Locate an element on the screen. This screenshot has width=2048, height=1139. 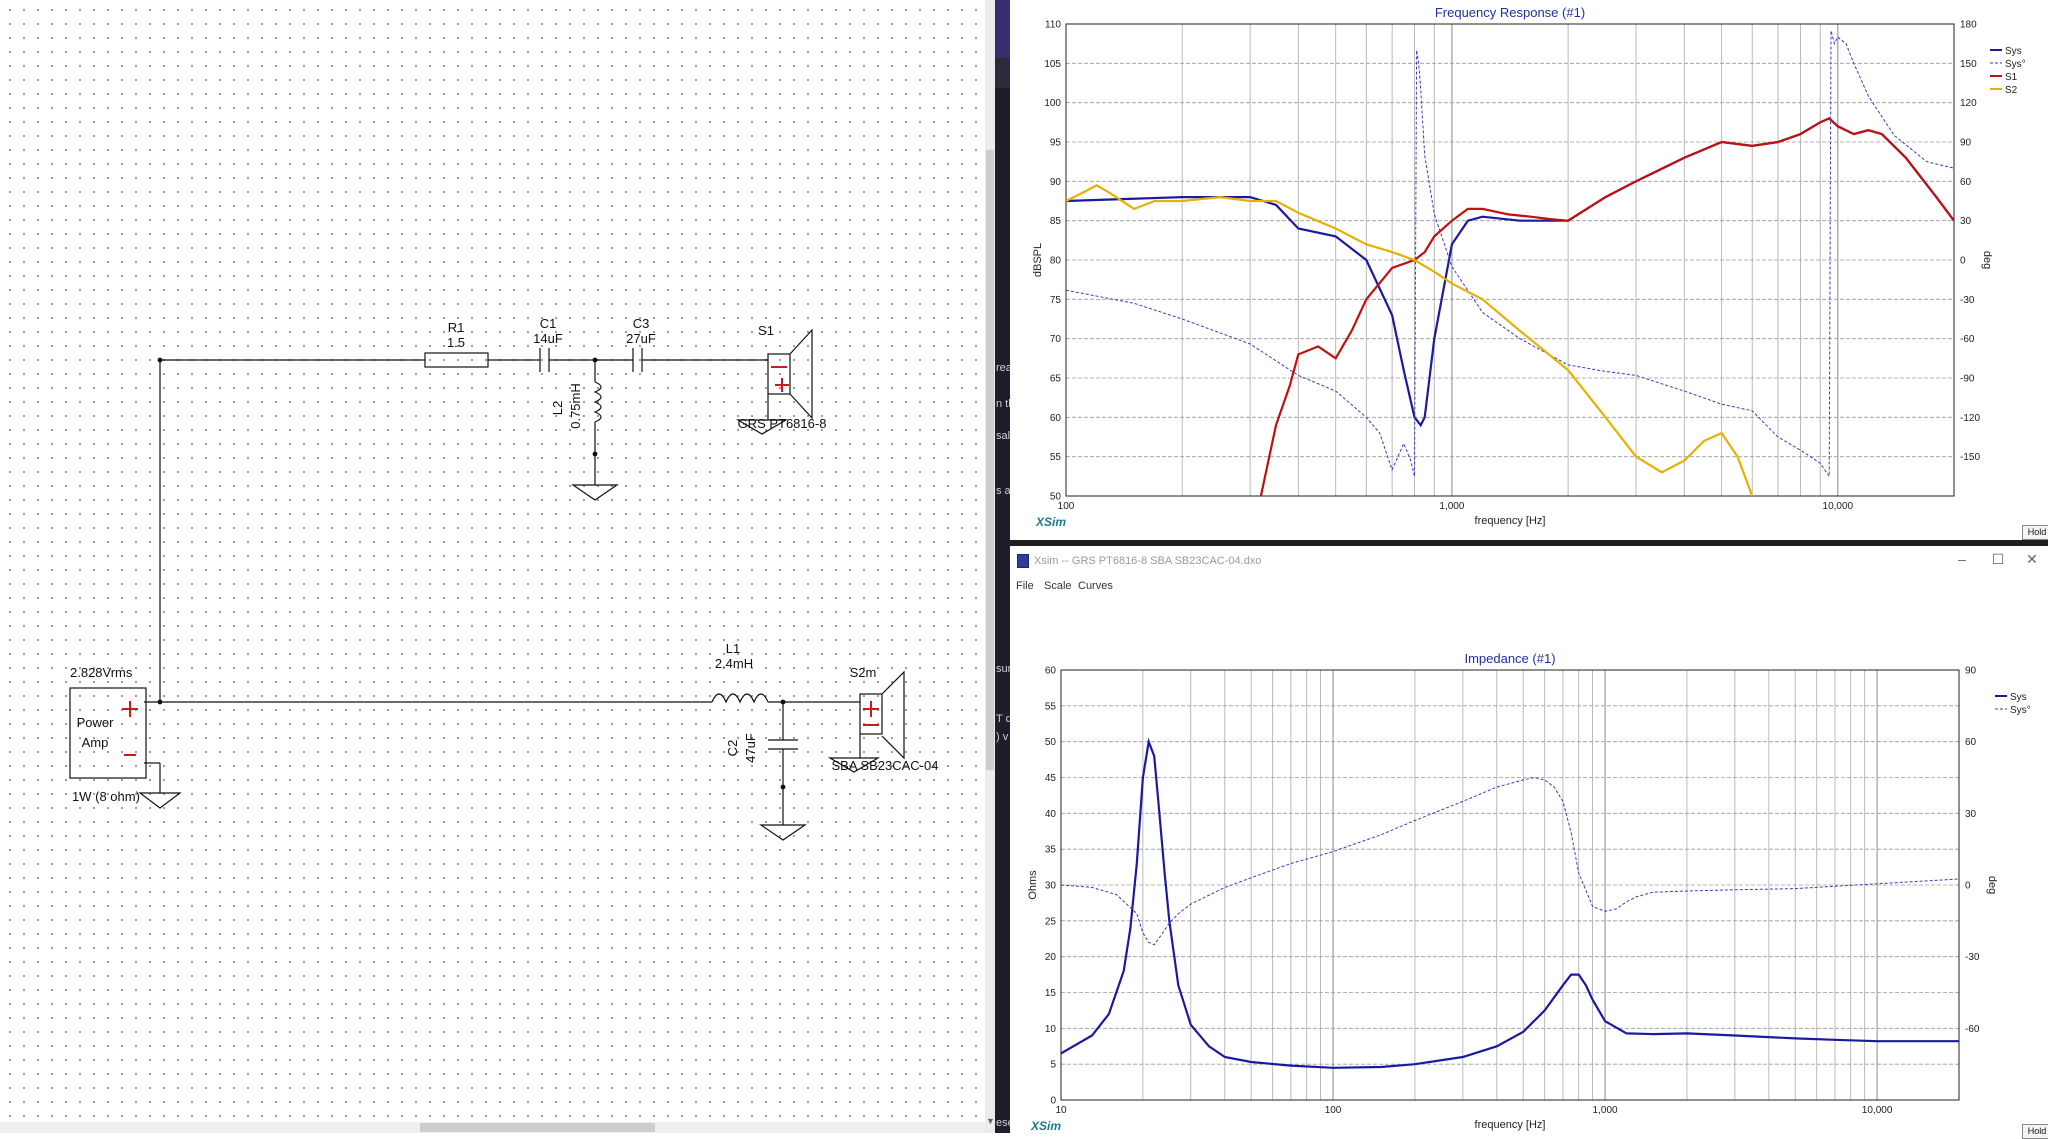
amp-power: 1W (8 ohm) is located at coordinates (106, 796).